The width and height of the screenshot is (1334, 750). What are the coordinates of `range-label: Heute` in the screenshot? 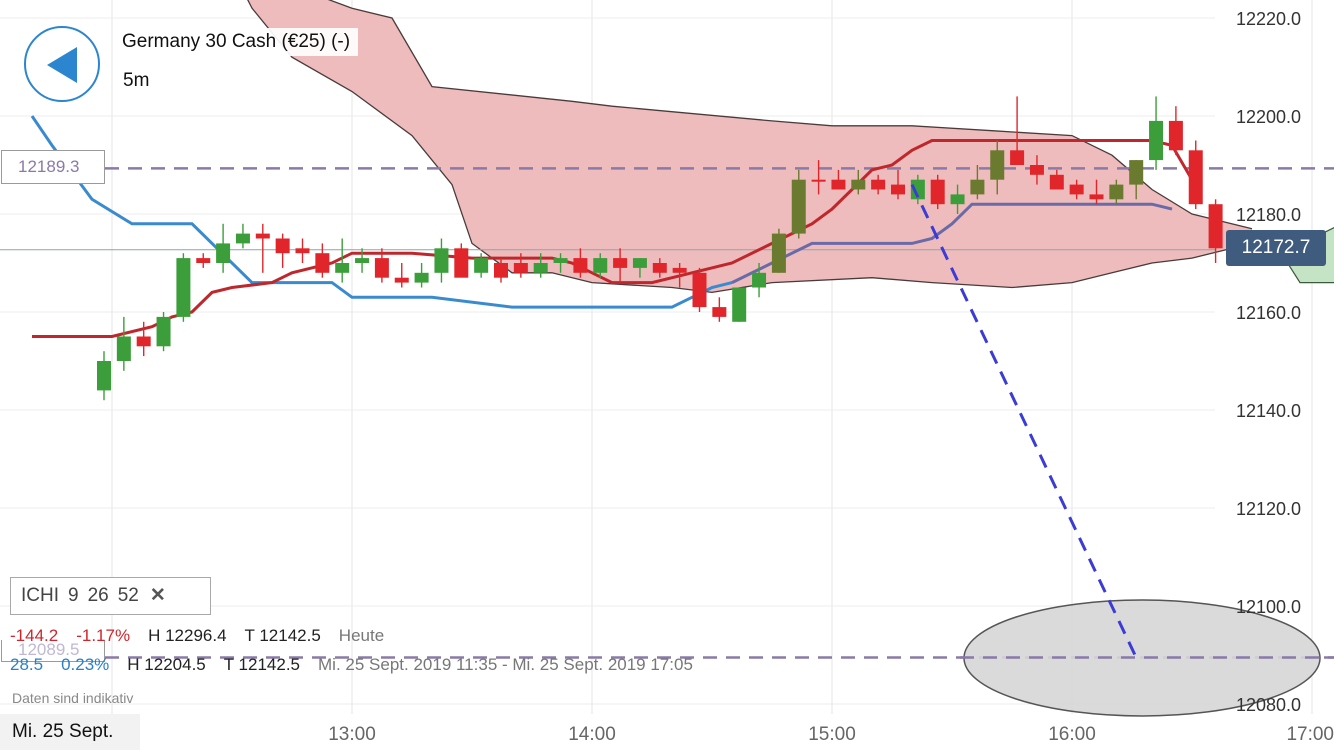 It's located at (361, 635).